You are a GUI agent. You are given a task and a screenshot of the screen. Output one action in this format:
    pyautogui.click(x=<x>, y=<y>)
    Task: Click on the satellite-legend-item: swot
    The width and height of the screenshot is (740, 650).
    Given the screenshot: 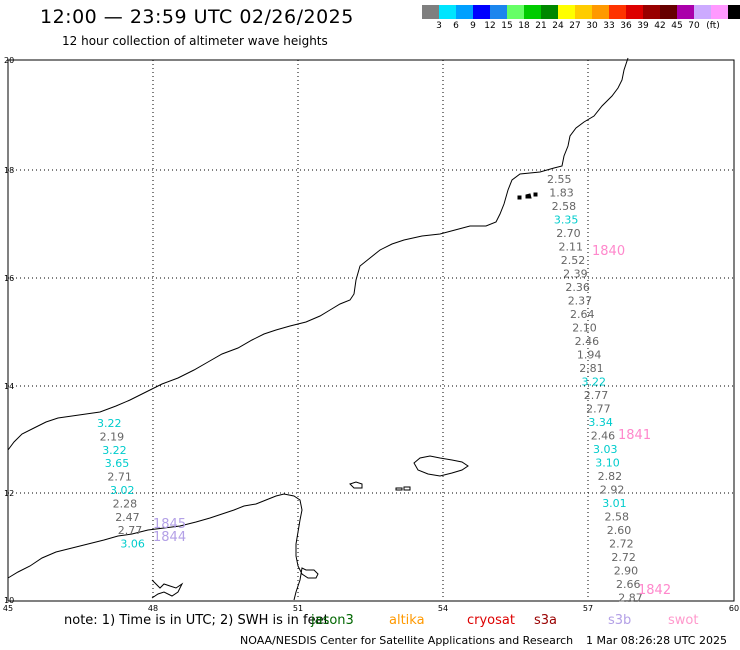 What is the action you would take?
    pyautogui.click(x=683, y=620)
    